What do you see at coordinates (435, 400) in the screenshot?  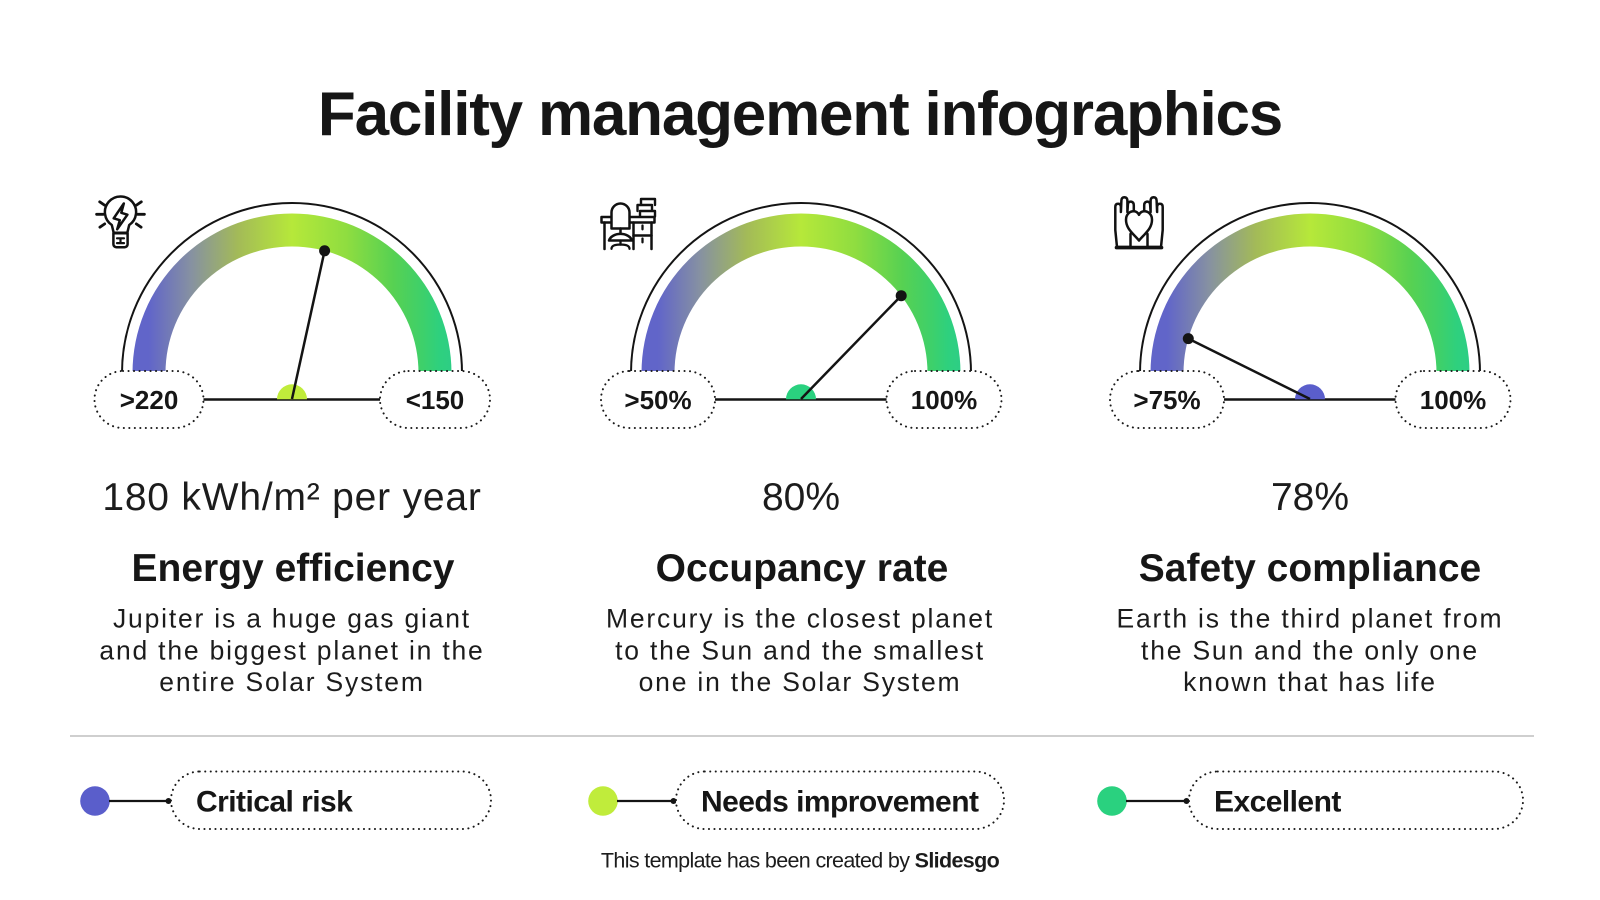 I see `svg-text: <150` at bounding box center [435, 400].